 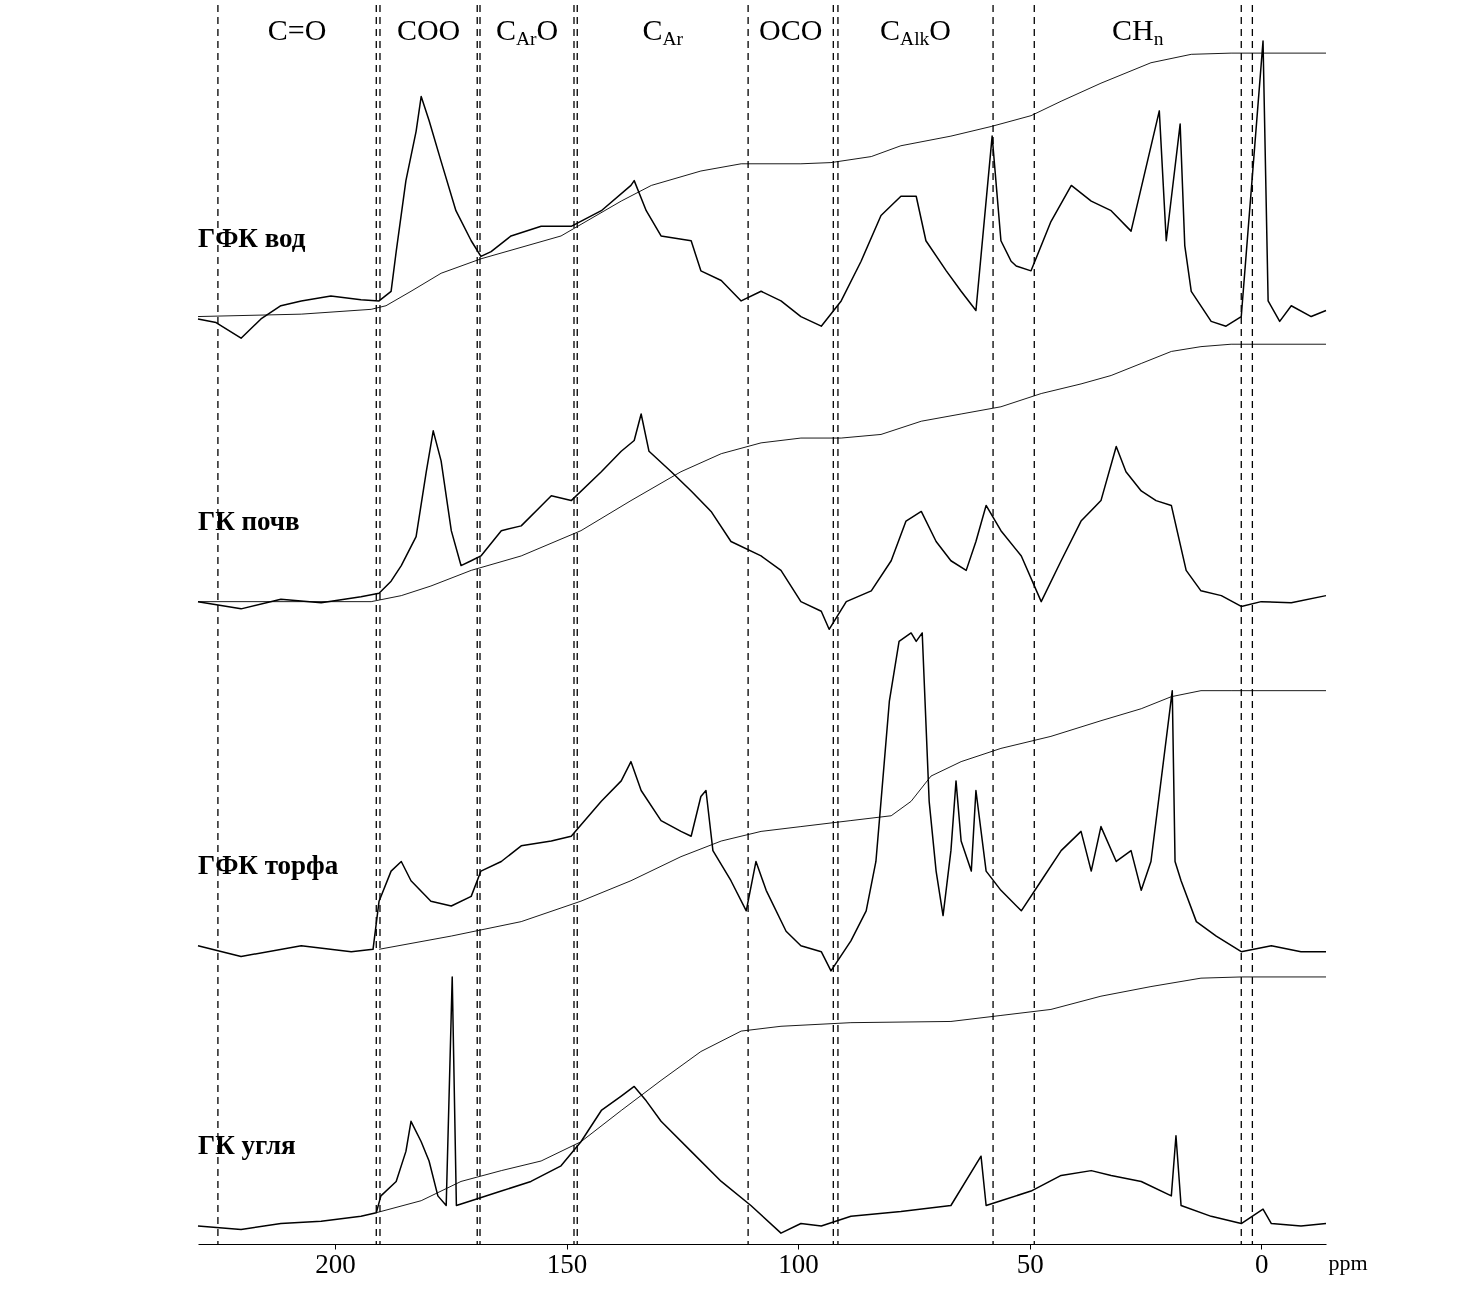 I want to click on series-label: ГФК торфа, so click(x=268, y=864).